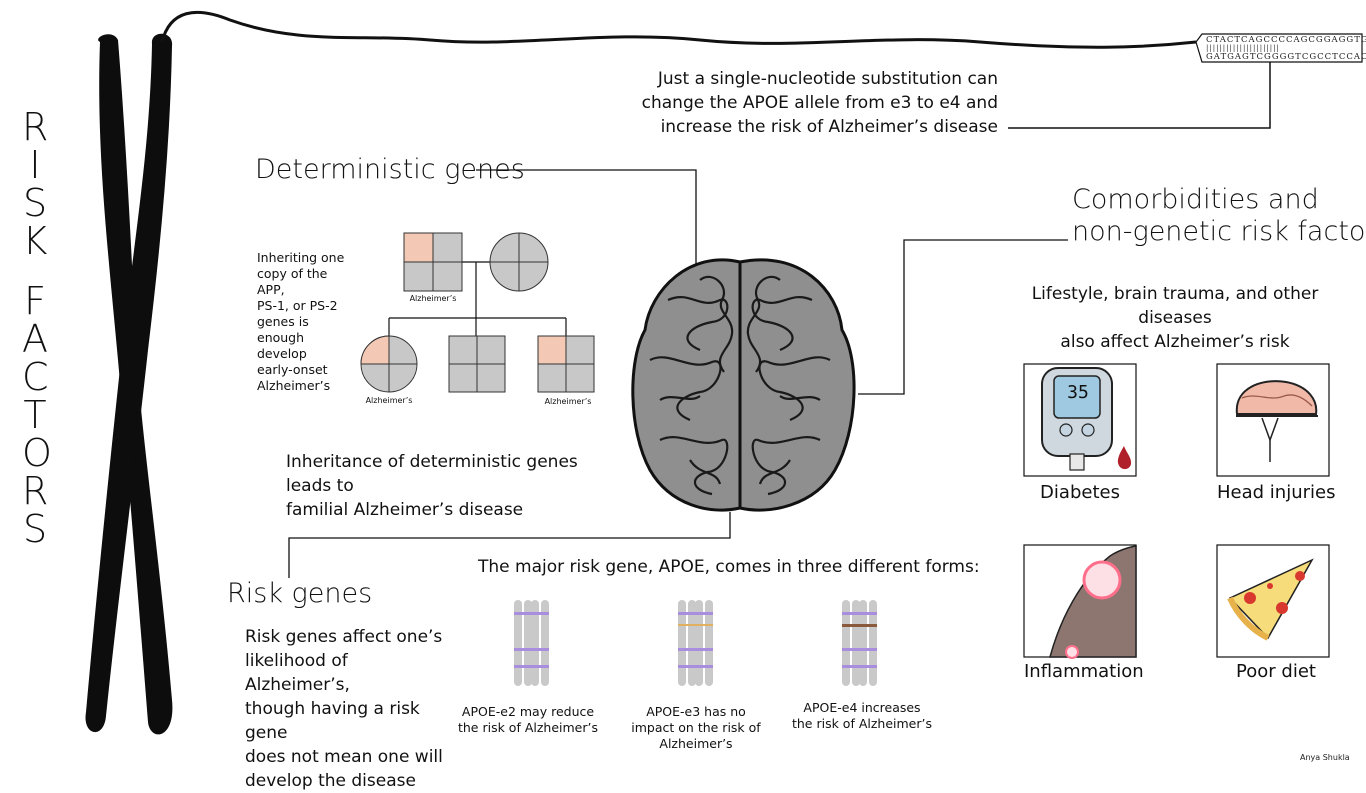  What do you see at coordinates (1124, 458) in the screenshot?
I see `blood-drop-icon` at bounding box center [1124, 458].